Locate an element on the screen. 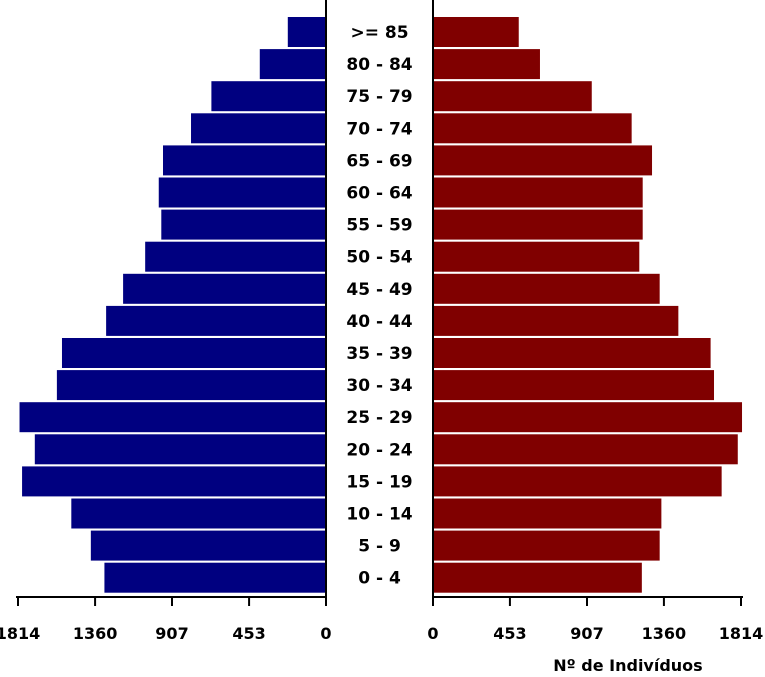 The height and width of the screenshot is (677, 765). age-label: 10 - 14 is located at coordinates (379, 515).